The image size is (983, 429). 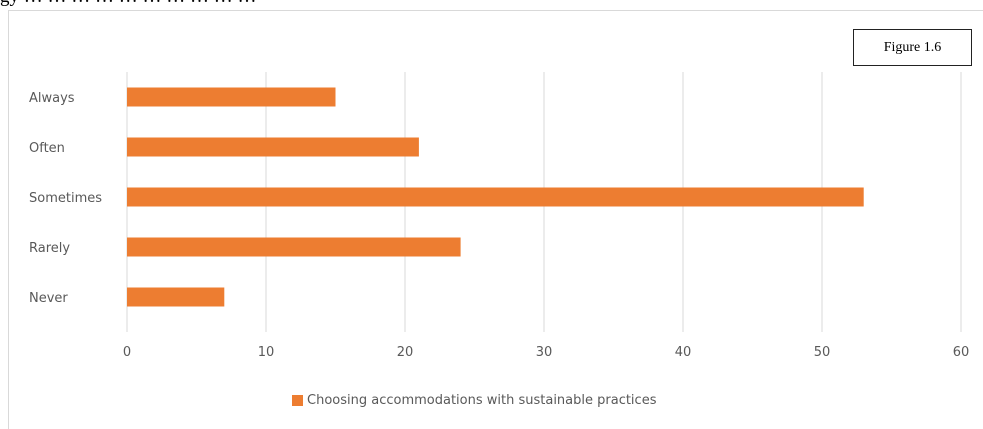 I want to click on x-axis-ticks: 0 10 20 30 40 50 60, so click(x=546, y=352).